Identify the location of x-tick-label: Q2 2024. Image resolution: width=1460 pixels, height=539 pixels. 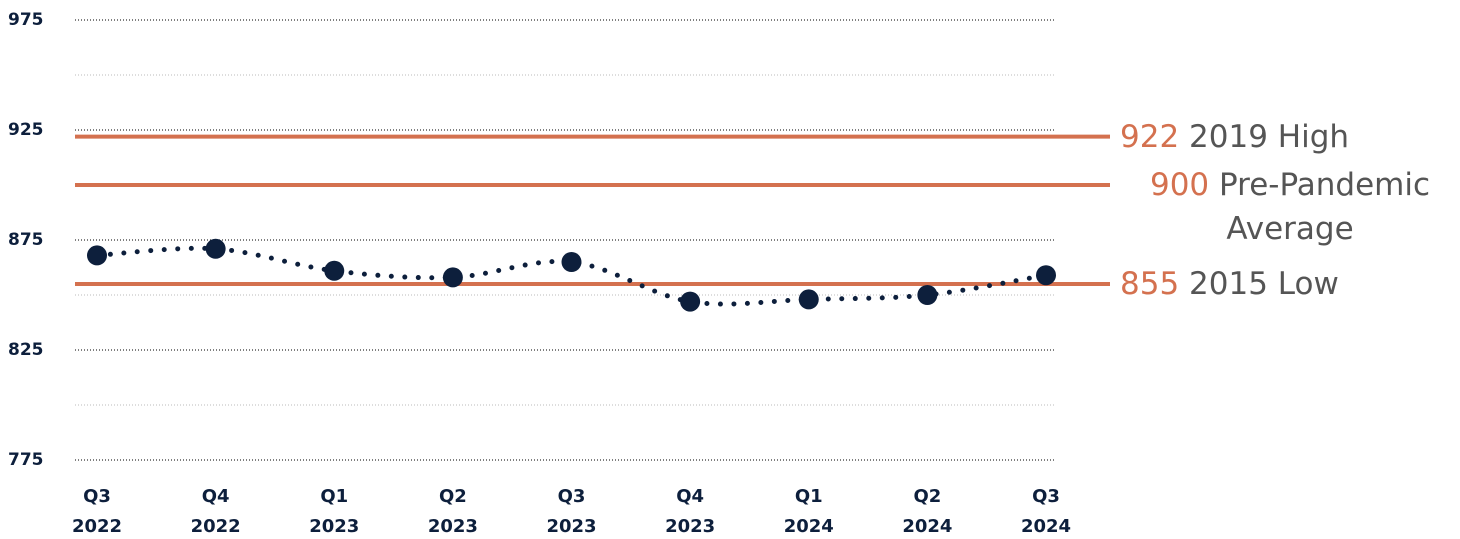
(927, 511).